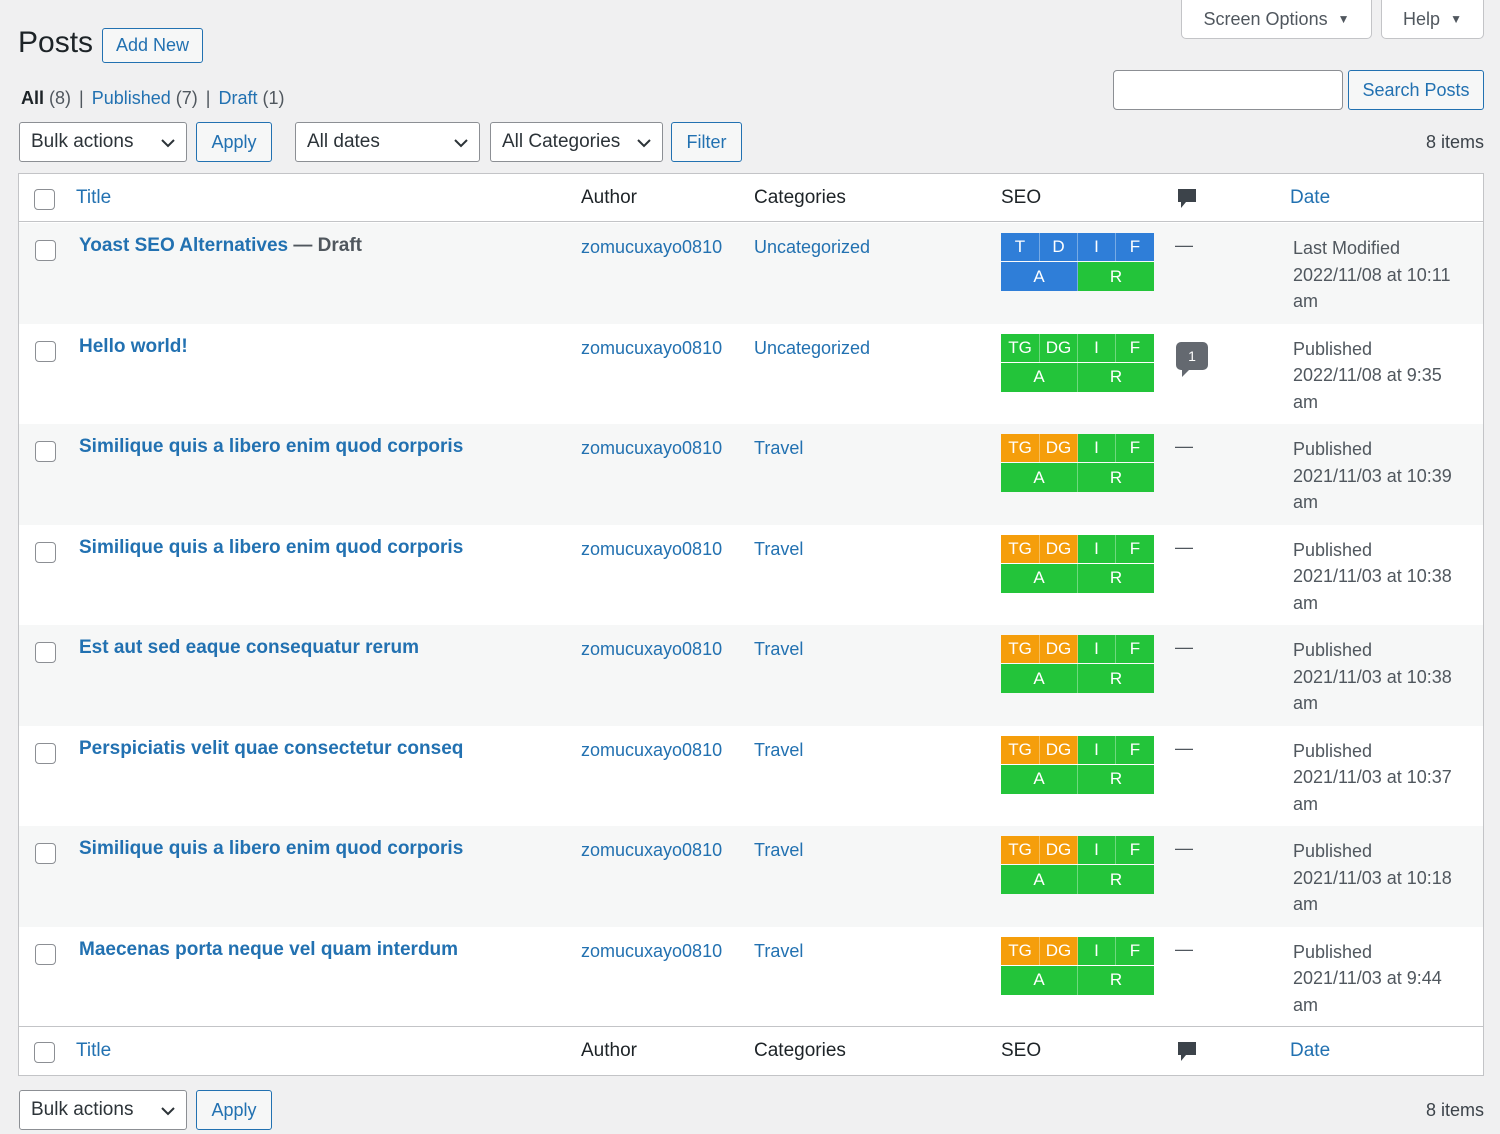 This screenshot has height=1134, width=1500. Describe the element at coordinates (1456, 19) in the screenshot. I see `triangle-down-icon: ▼` at that location.